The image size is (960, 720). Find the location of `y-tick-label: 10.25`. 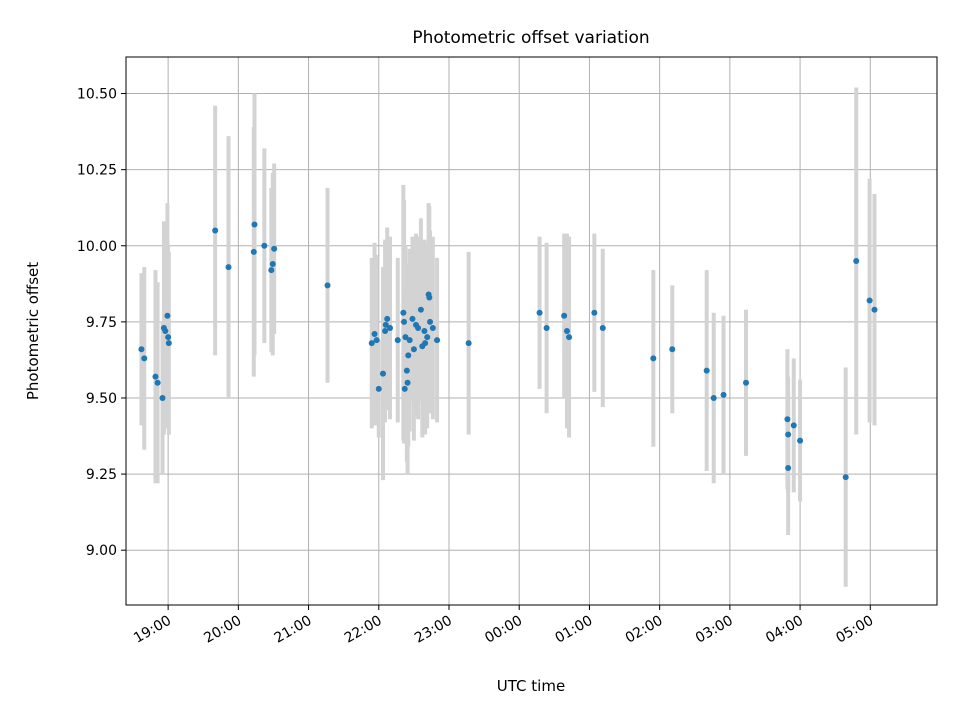

y-tick-label: 10.25 is located at coordinates (97, 171).